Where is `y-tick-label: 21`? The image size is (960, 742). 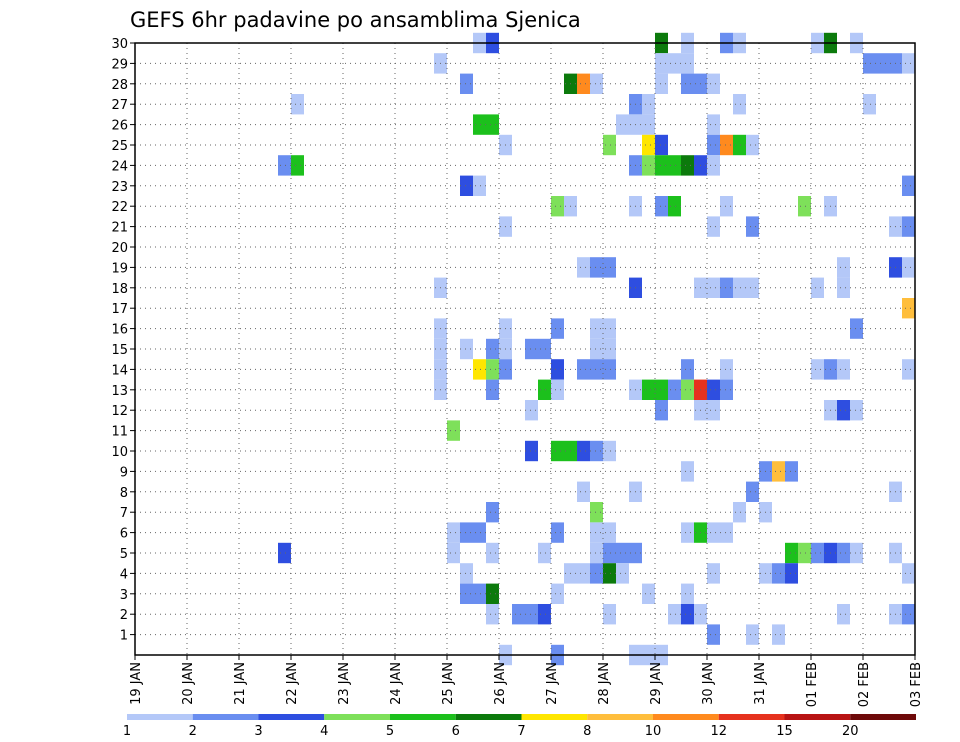
y-tick-label: 21 is located at coordinates (119, 228).